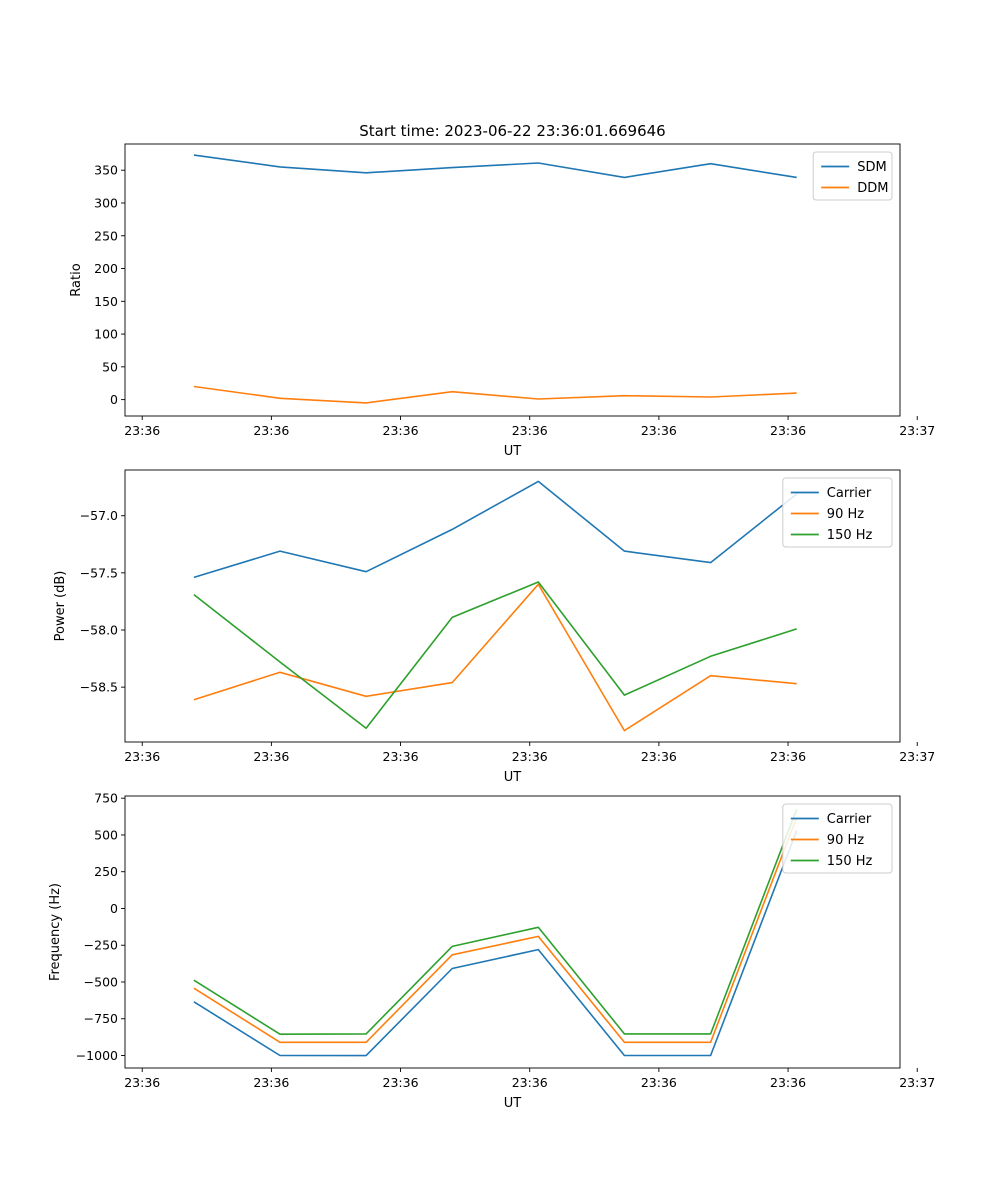 The height and width of the screenshot is (1204, 1000). What do you see at coordinates (101, 1018) in the screenshot?
I see `y-tick-label: −750` at bounding box center [101, 1018].